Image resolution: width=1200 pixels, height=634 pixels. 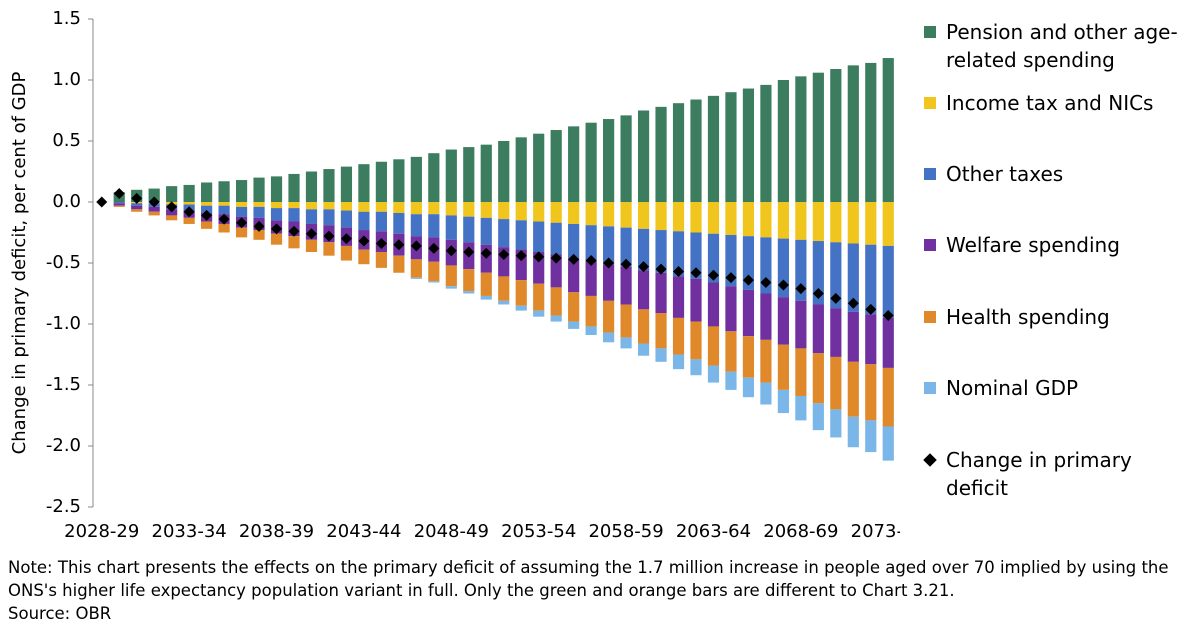 I want to click on y-tick-label: -1.5, so click(x=63, y=384).